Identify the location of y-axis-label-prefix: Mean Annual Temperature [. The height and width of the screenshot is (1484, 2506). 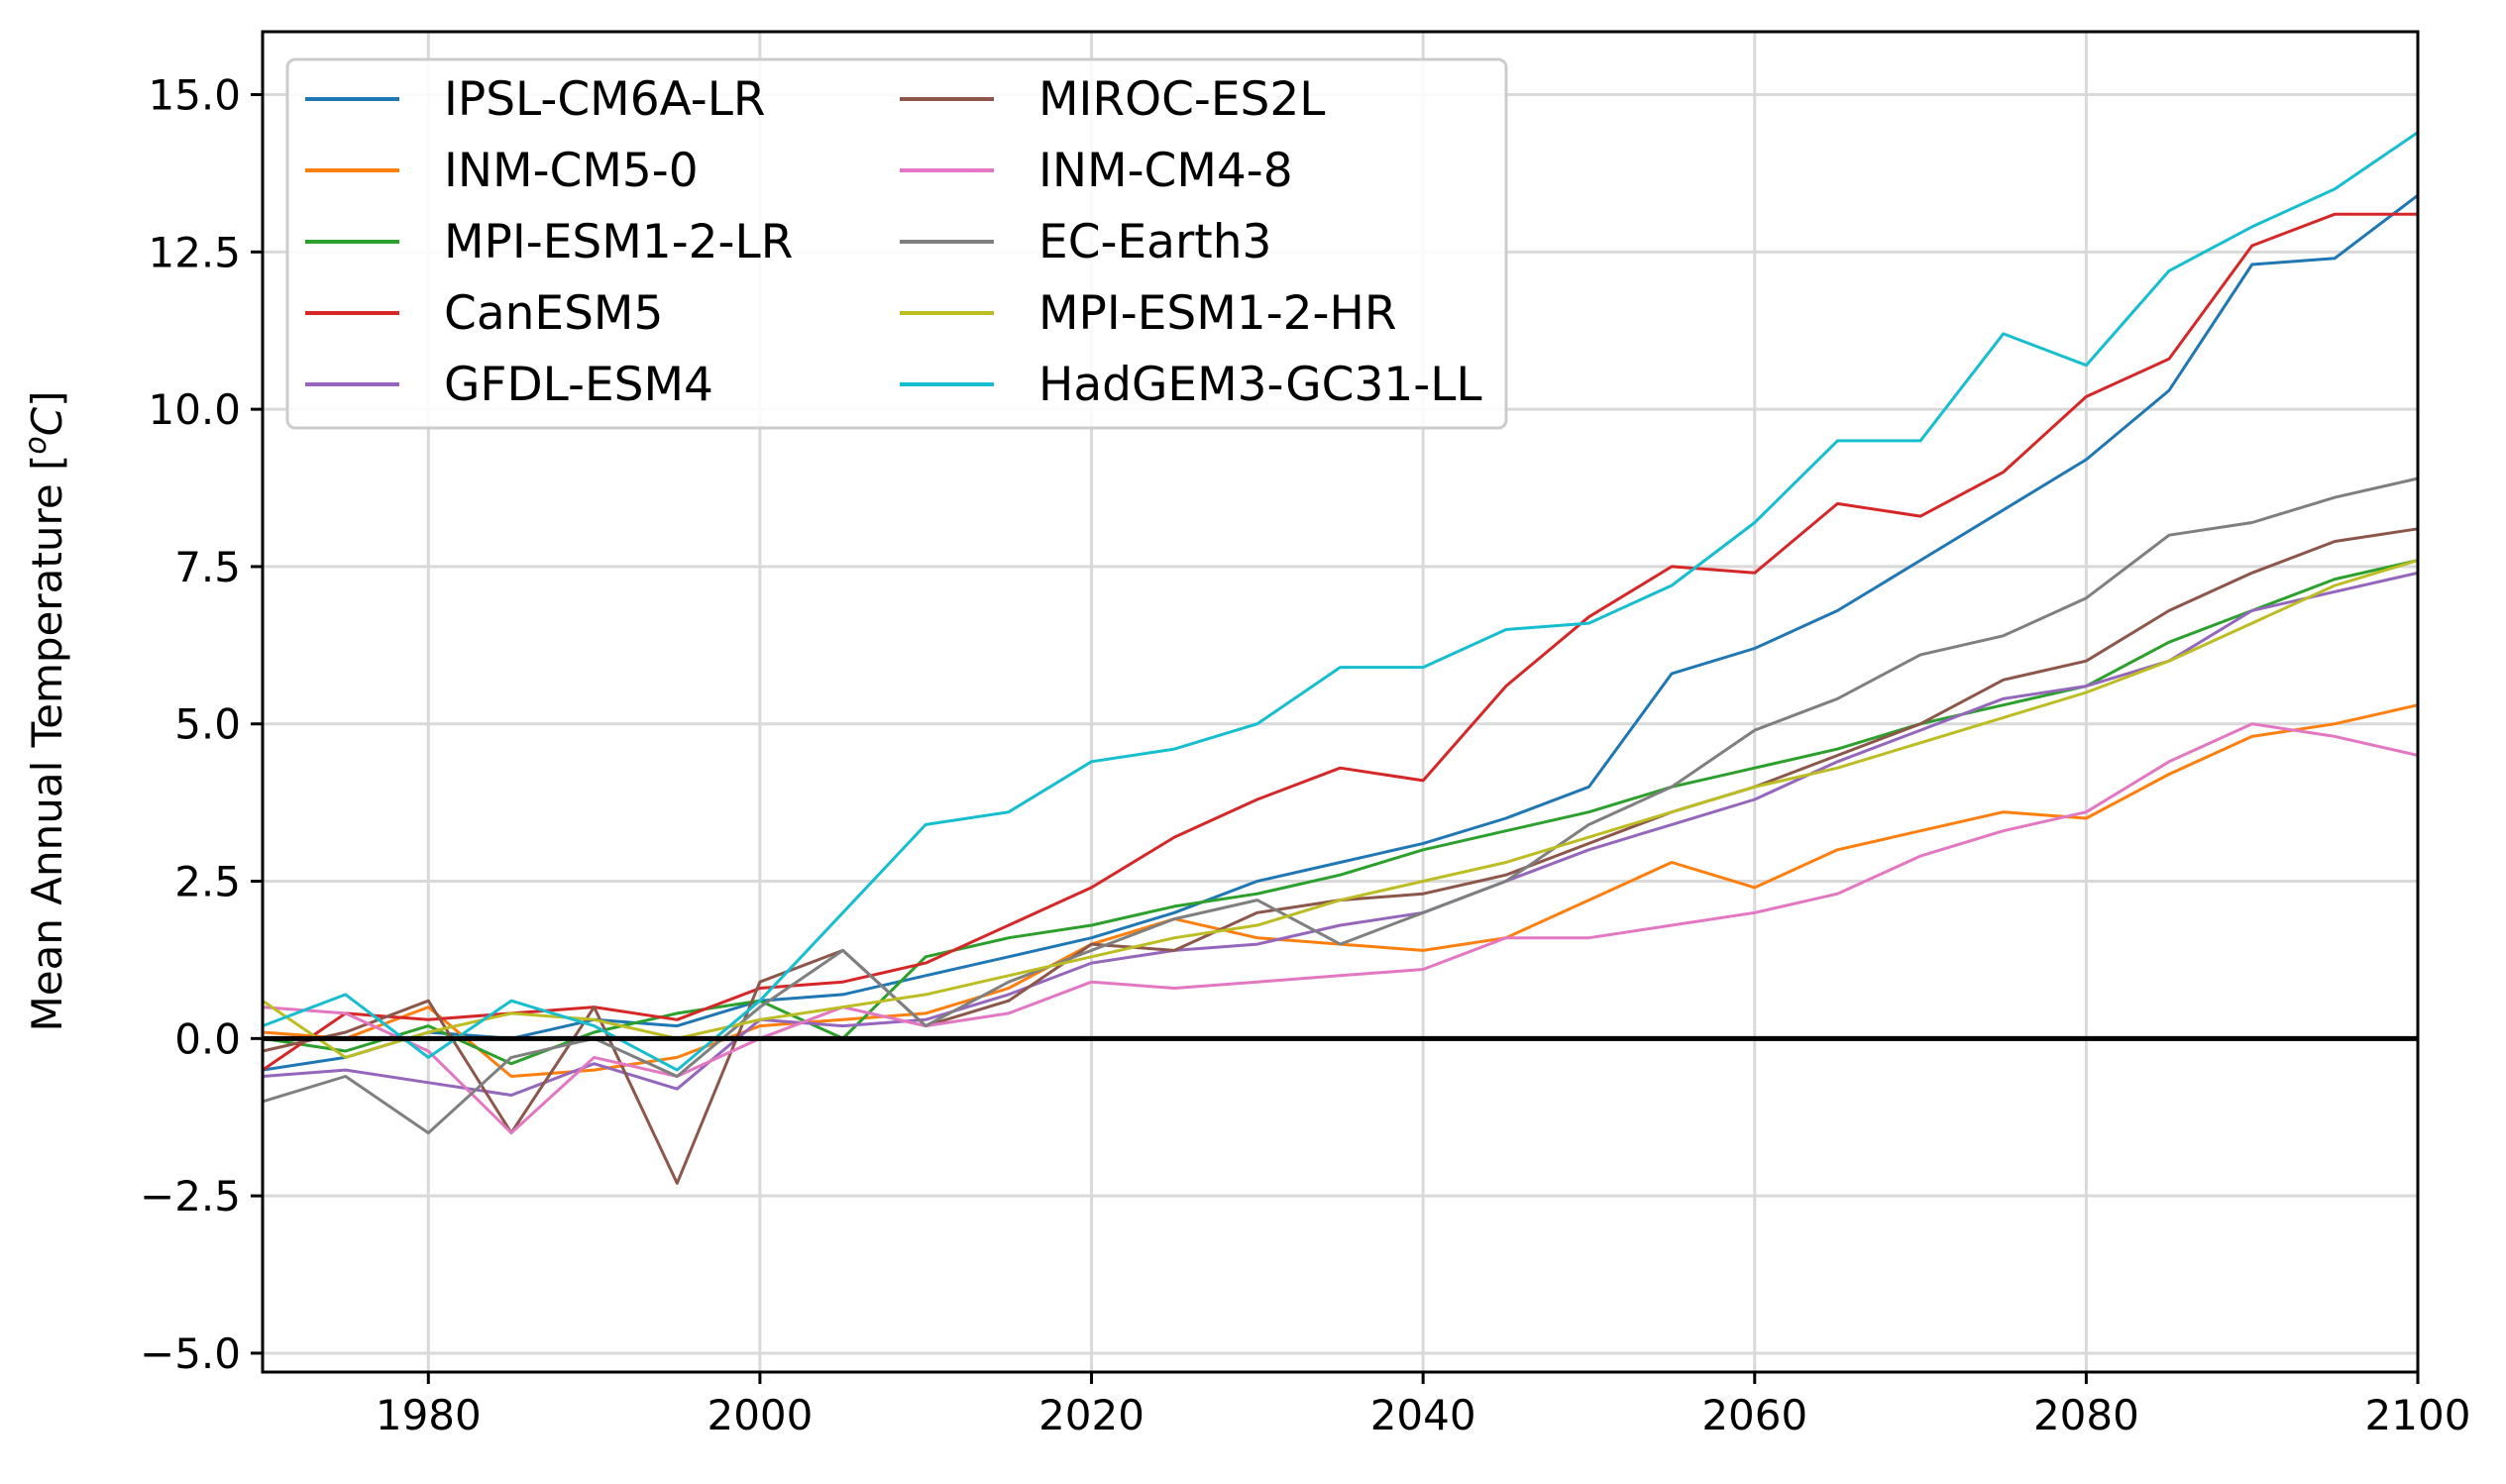
(47, 744).